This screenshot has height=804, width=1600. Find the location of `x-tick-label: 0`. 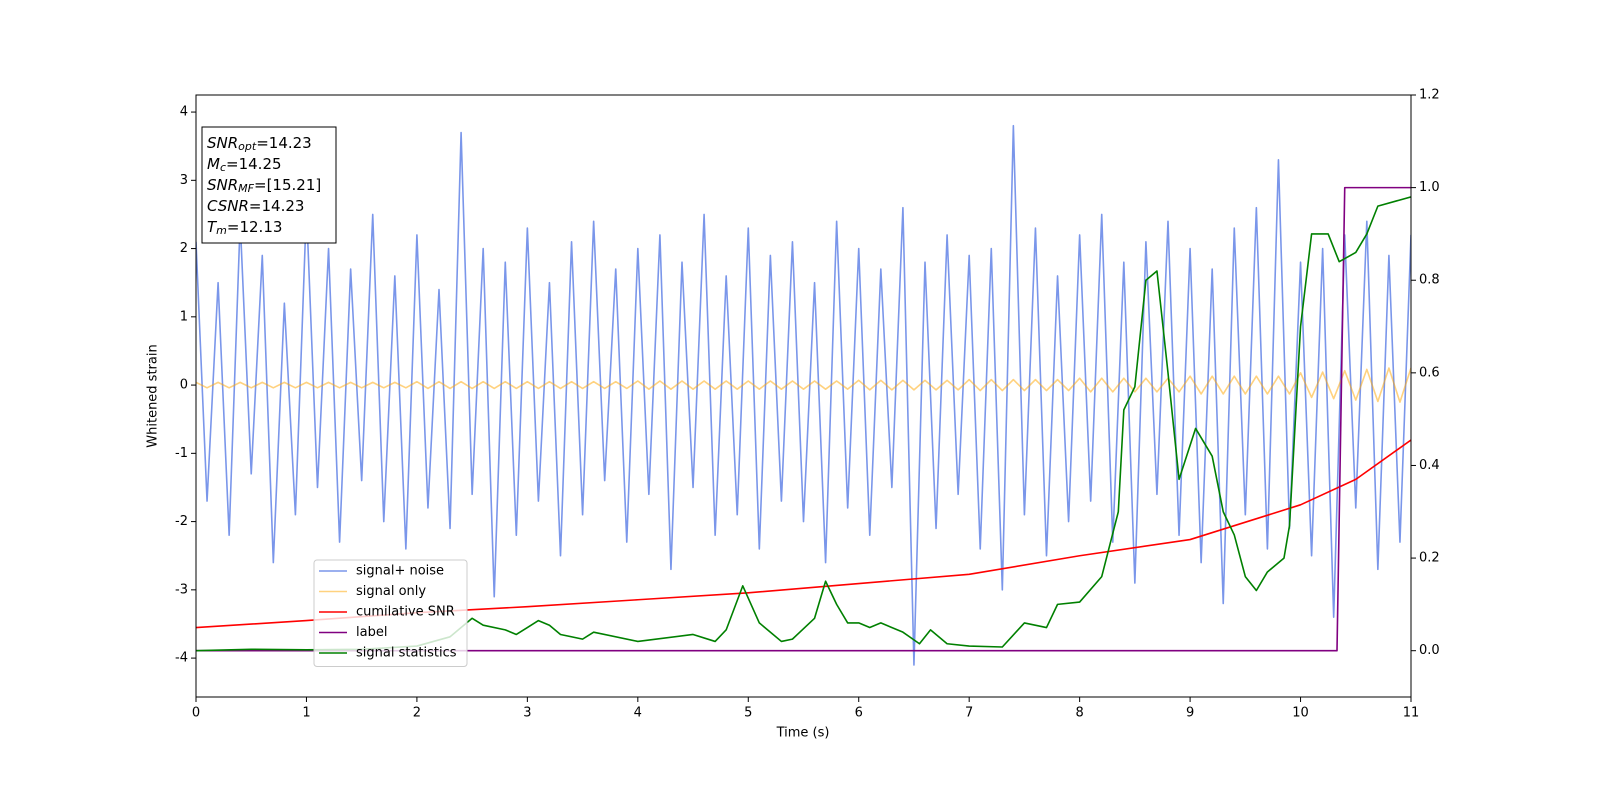

x-tick-label: 0 is located at coordinates (196, 713).